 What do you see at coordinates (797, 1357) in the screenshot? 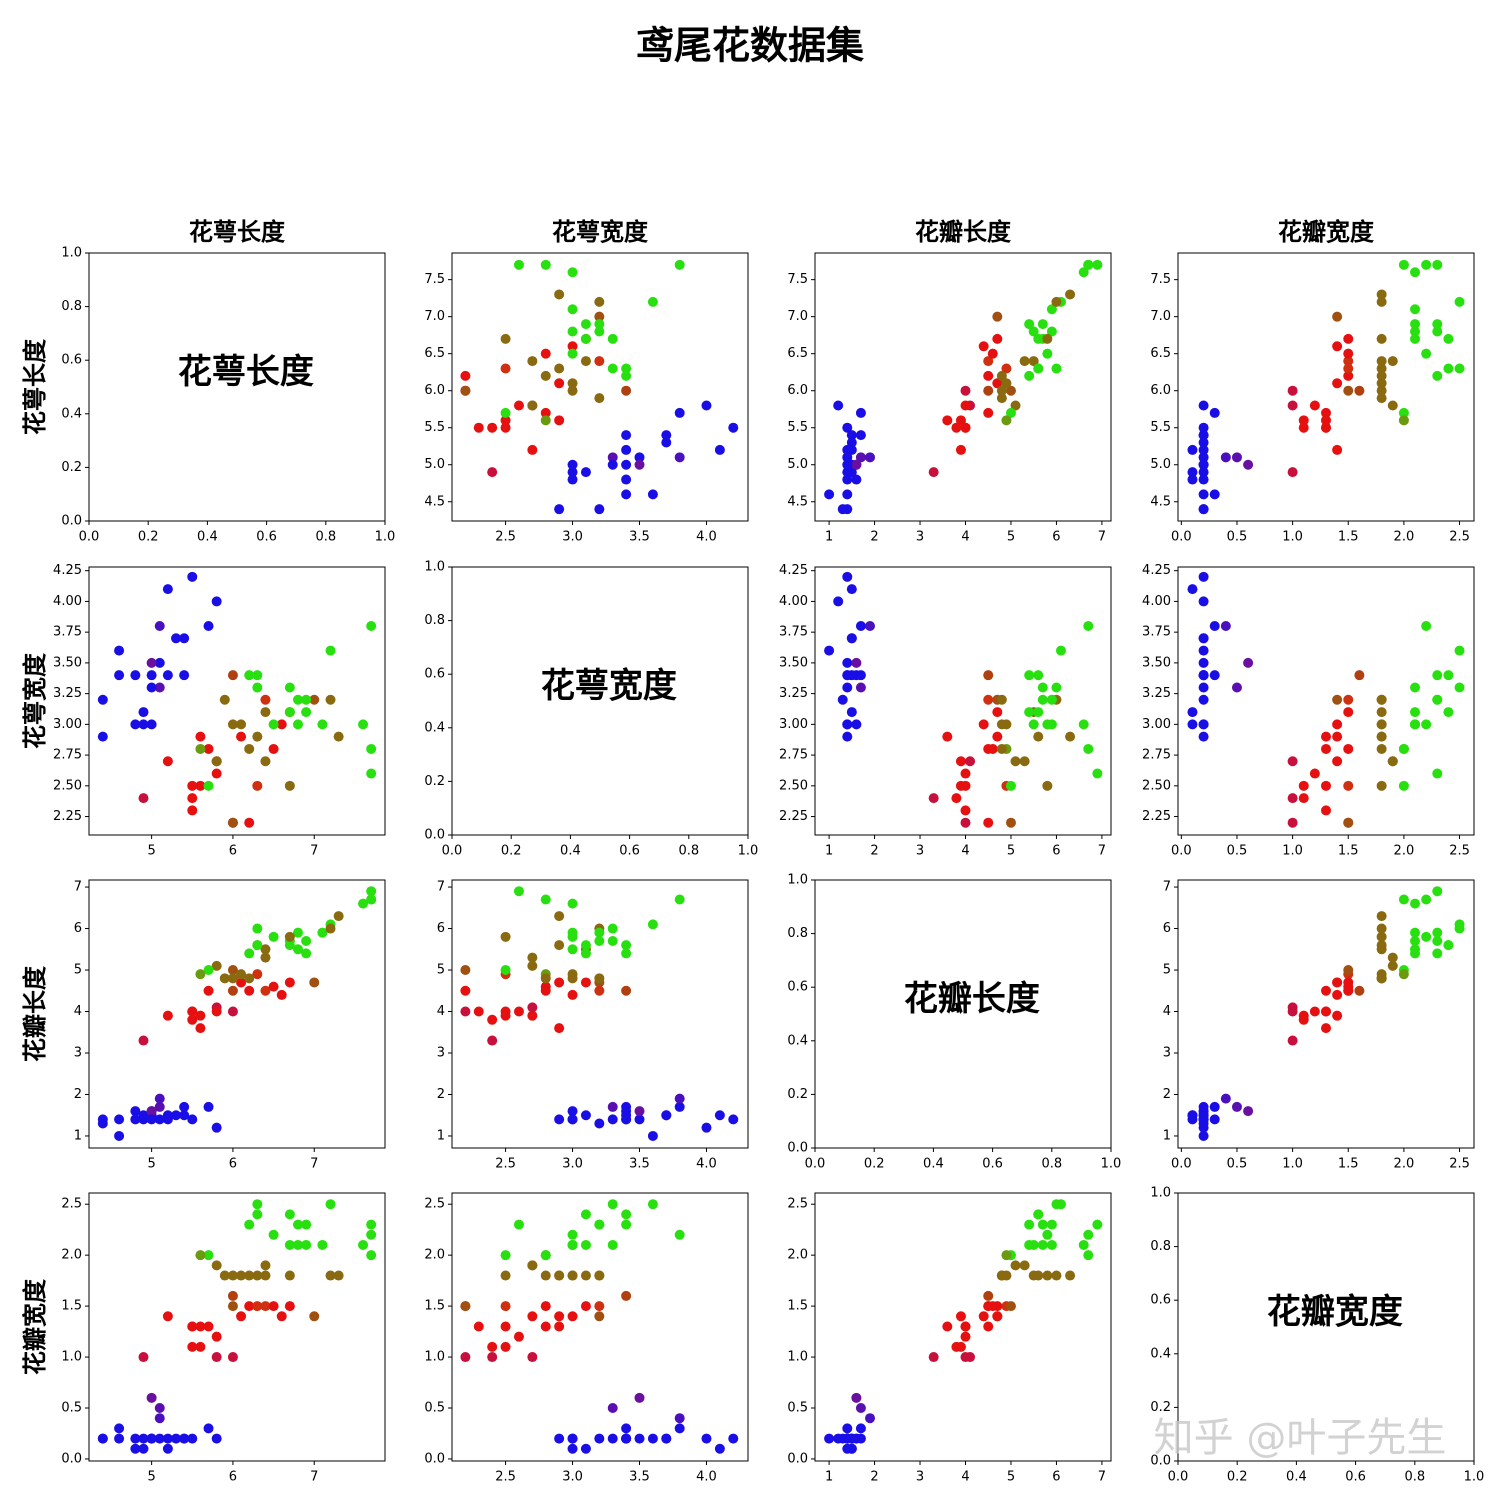
I see `y-tick-label: 1.0` at bounding box center [797, 1357].